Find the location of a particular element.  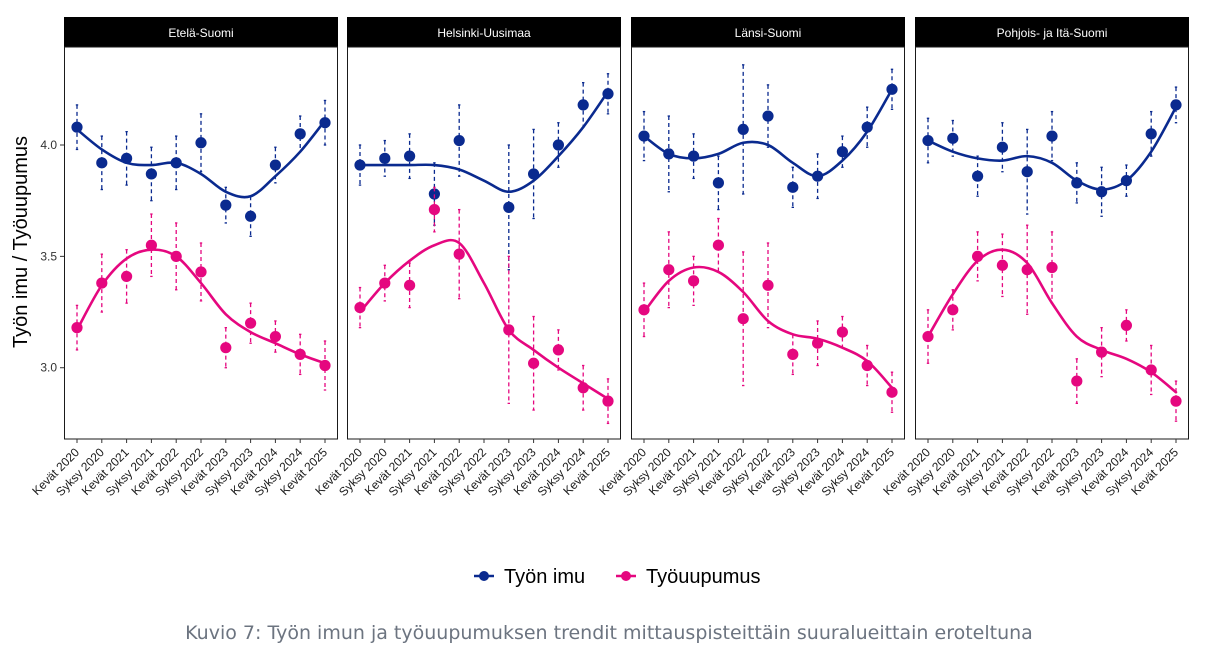

y-tick-label: 4.0 is located at coordinates (48, 145).